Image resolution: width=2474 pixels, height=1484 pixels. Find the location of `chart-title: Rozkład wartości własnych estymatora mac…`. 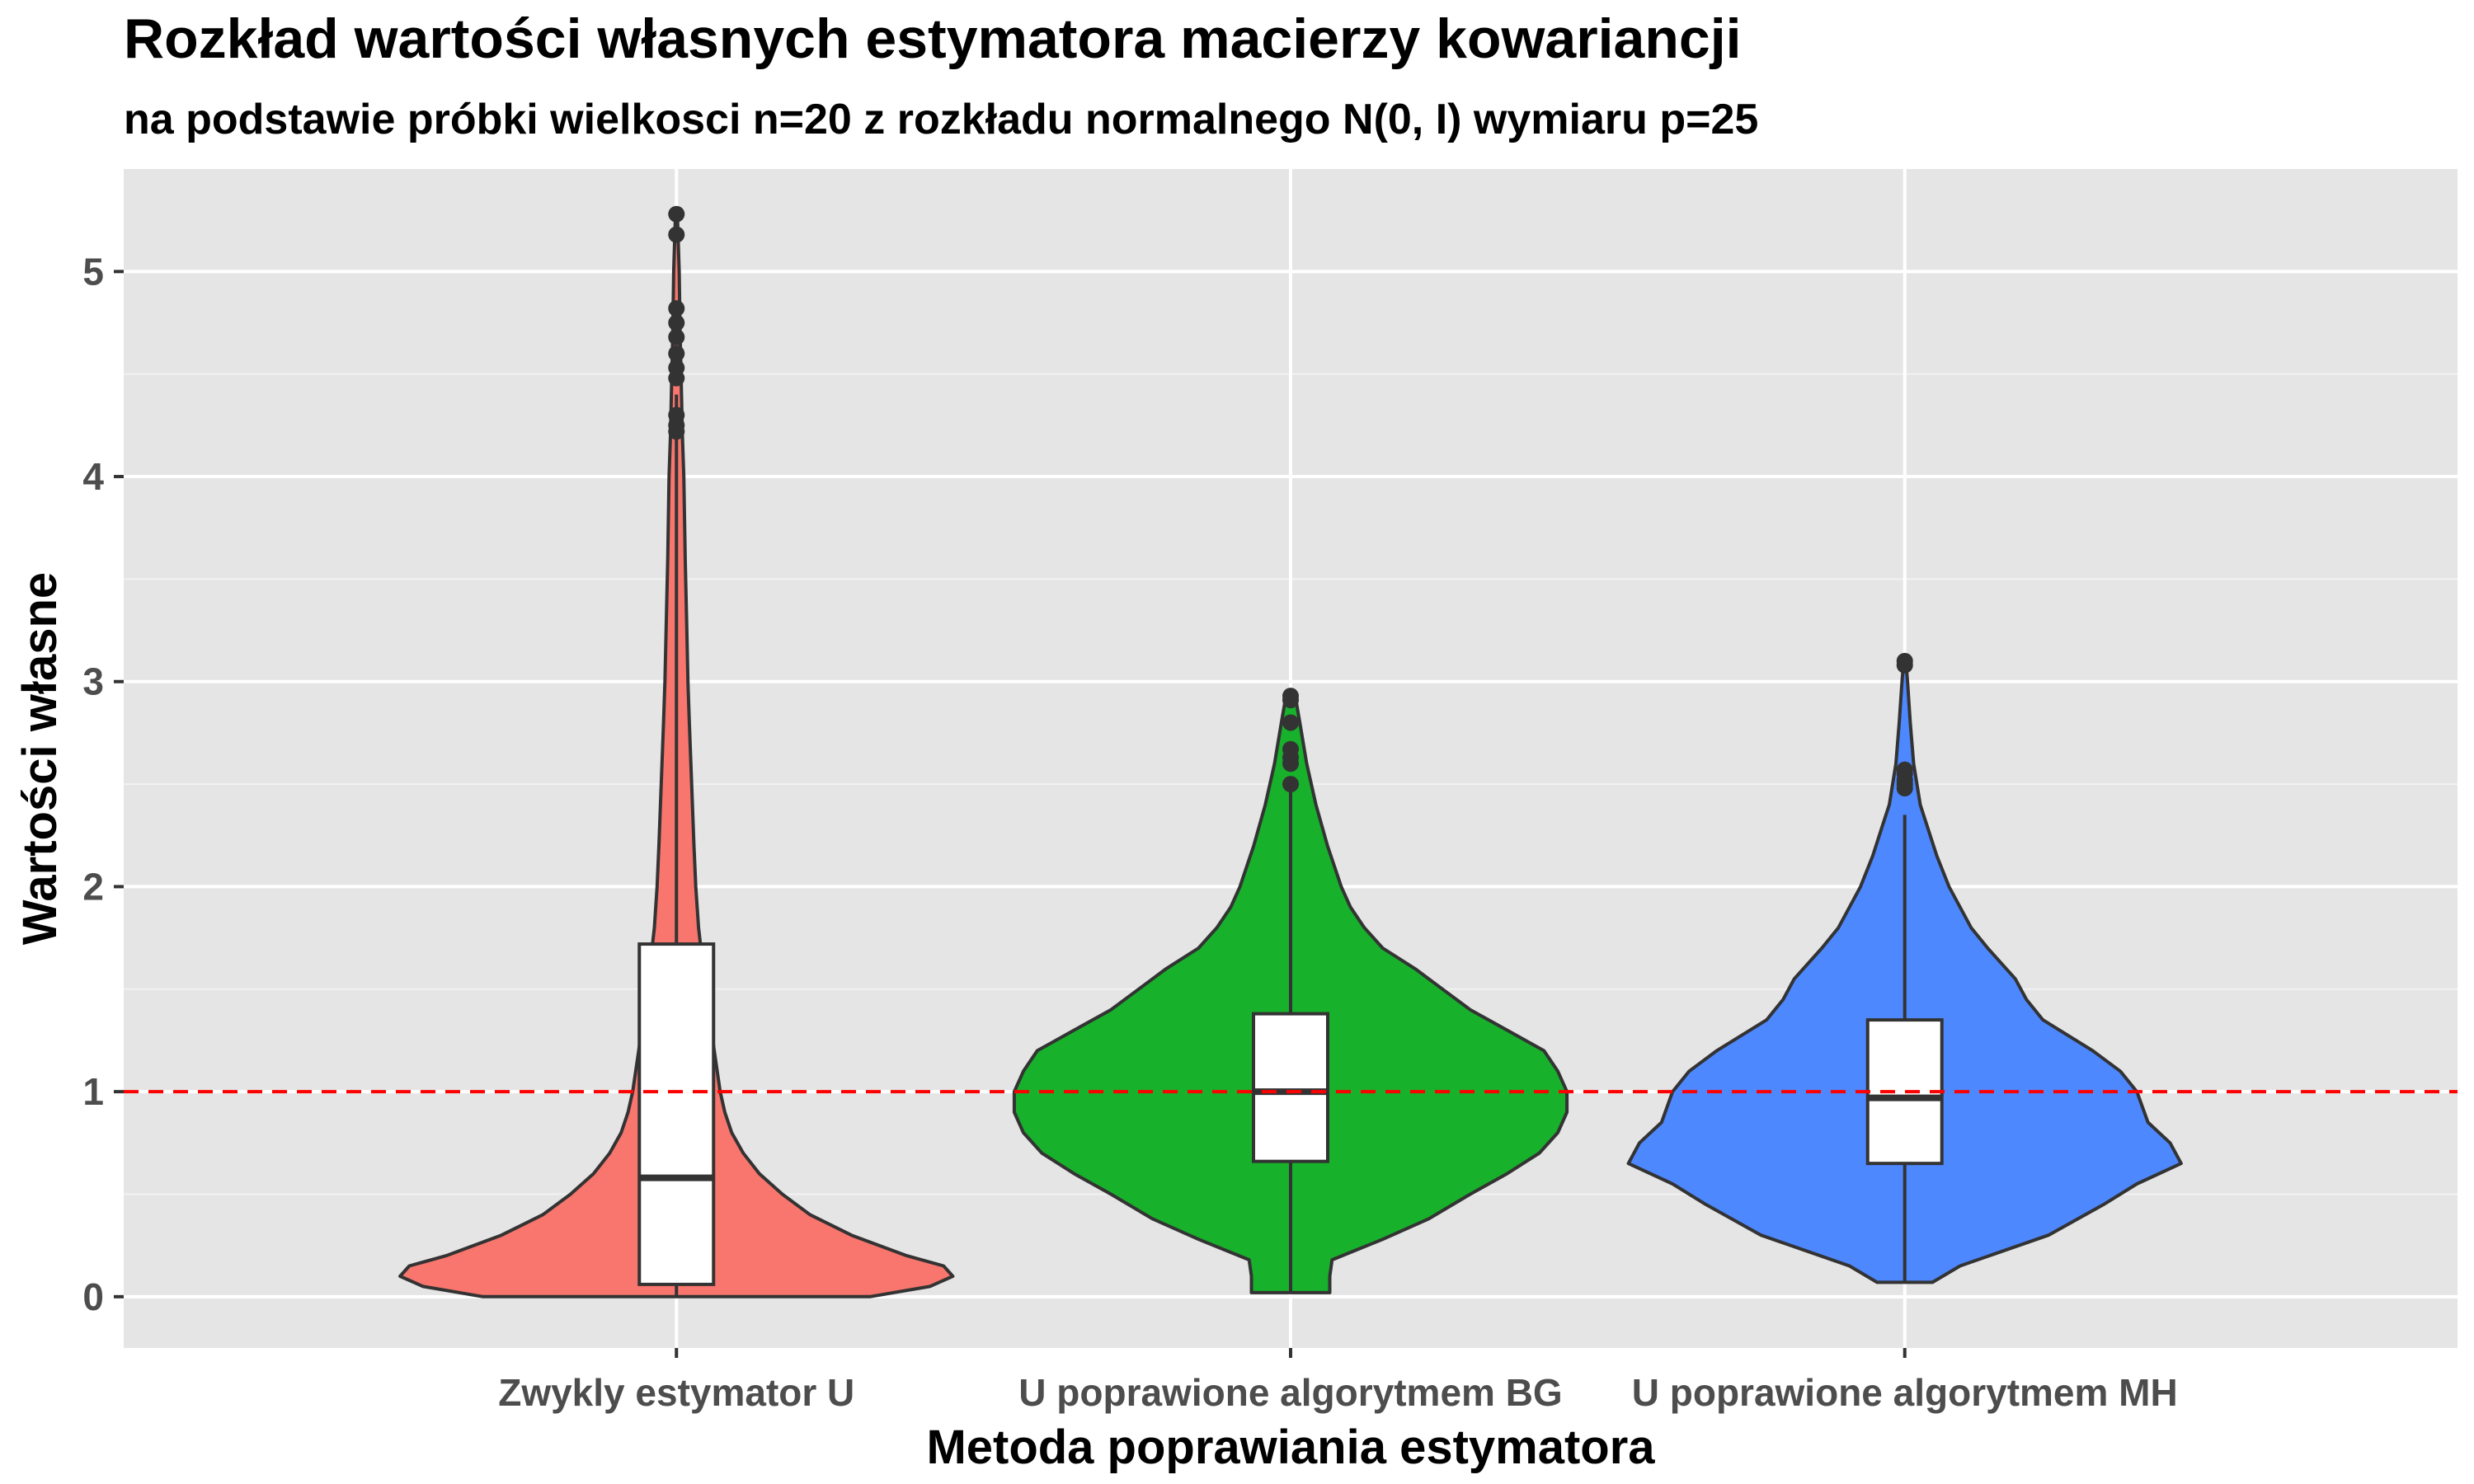

chart-title: Rozkład wartości własnych estymatora mac… is located at coordinates (933, 38).